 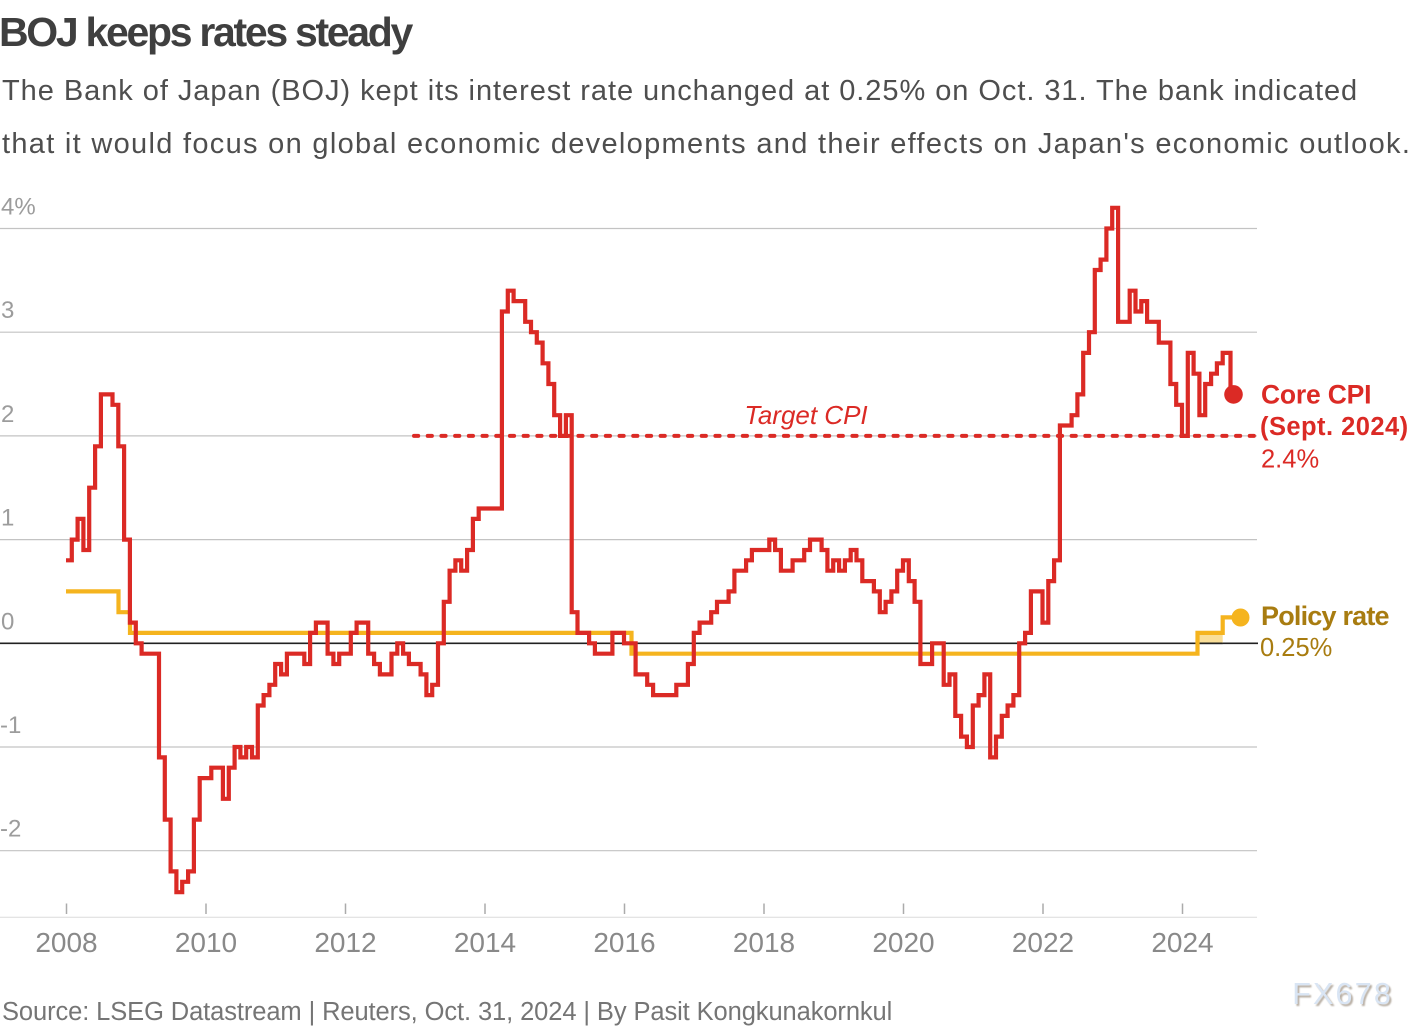 What do you see at coordinates (10, 829) in the screenshot?
I see `svg-text: -2` at bounding box center [10, 829].